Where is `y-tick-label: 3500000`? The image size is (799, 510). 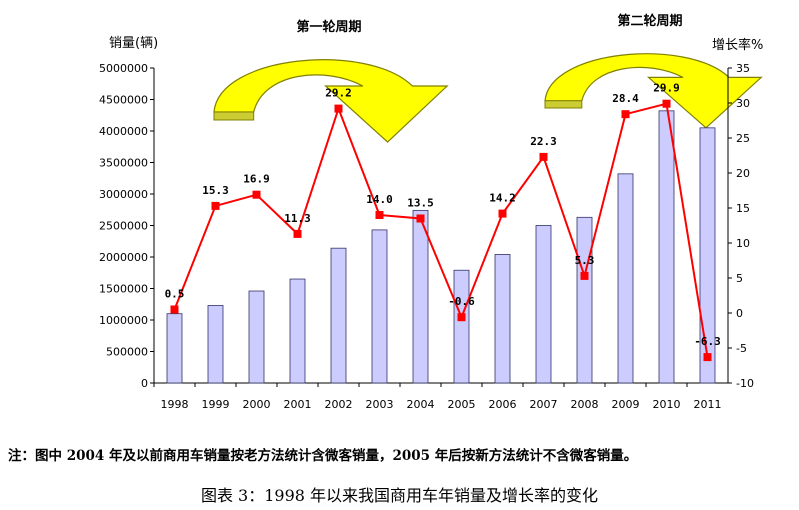 y-tick-label: 3500000 is located at coordinates (123, 163).